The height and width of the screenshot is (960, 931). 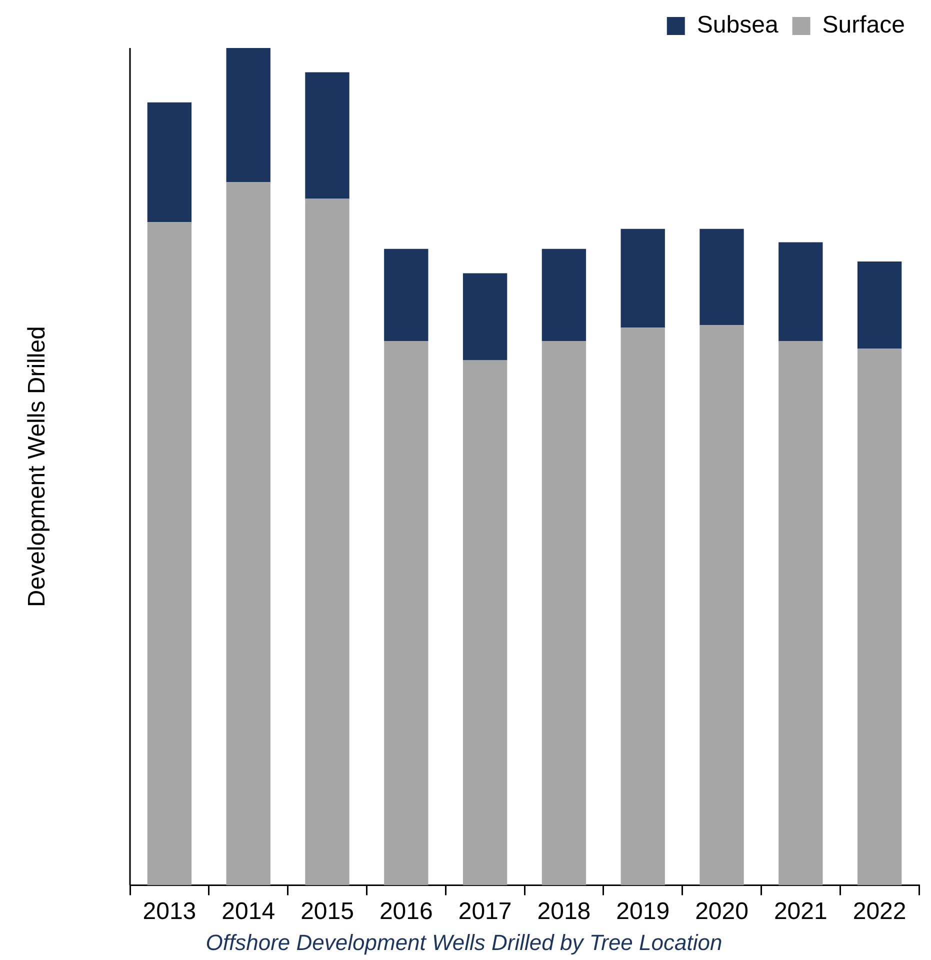 What do you see at coordinates (249, 912) in the screenshot?
I see `x-tick-label: 2014` at bounding box center [249, 912].